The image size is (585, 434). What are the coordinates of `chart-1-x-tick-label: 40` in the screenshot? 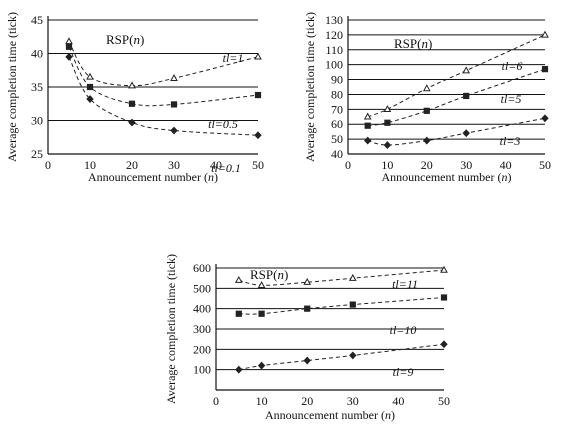 It's located at (216, 165).